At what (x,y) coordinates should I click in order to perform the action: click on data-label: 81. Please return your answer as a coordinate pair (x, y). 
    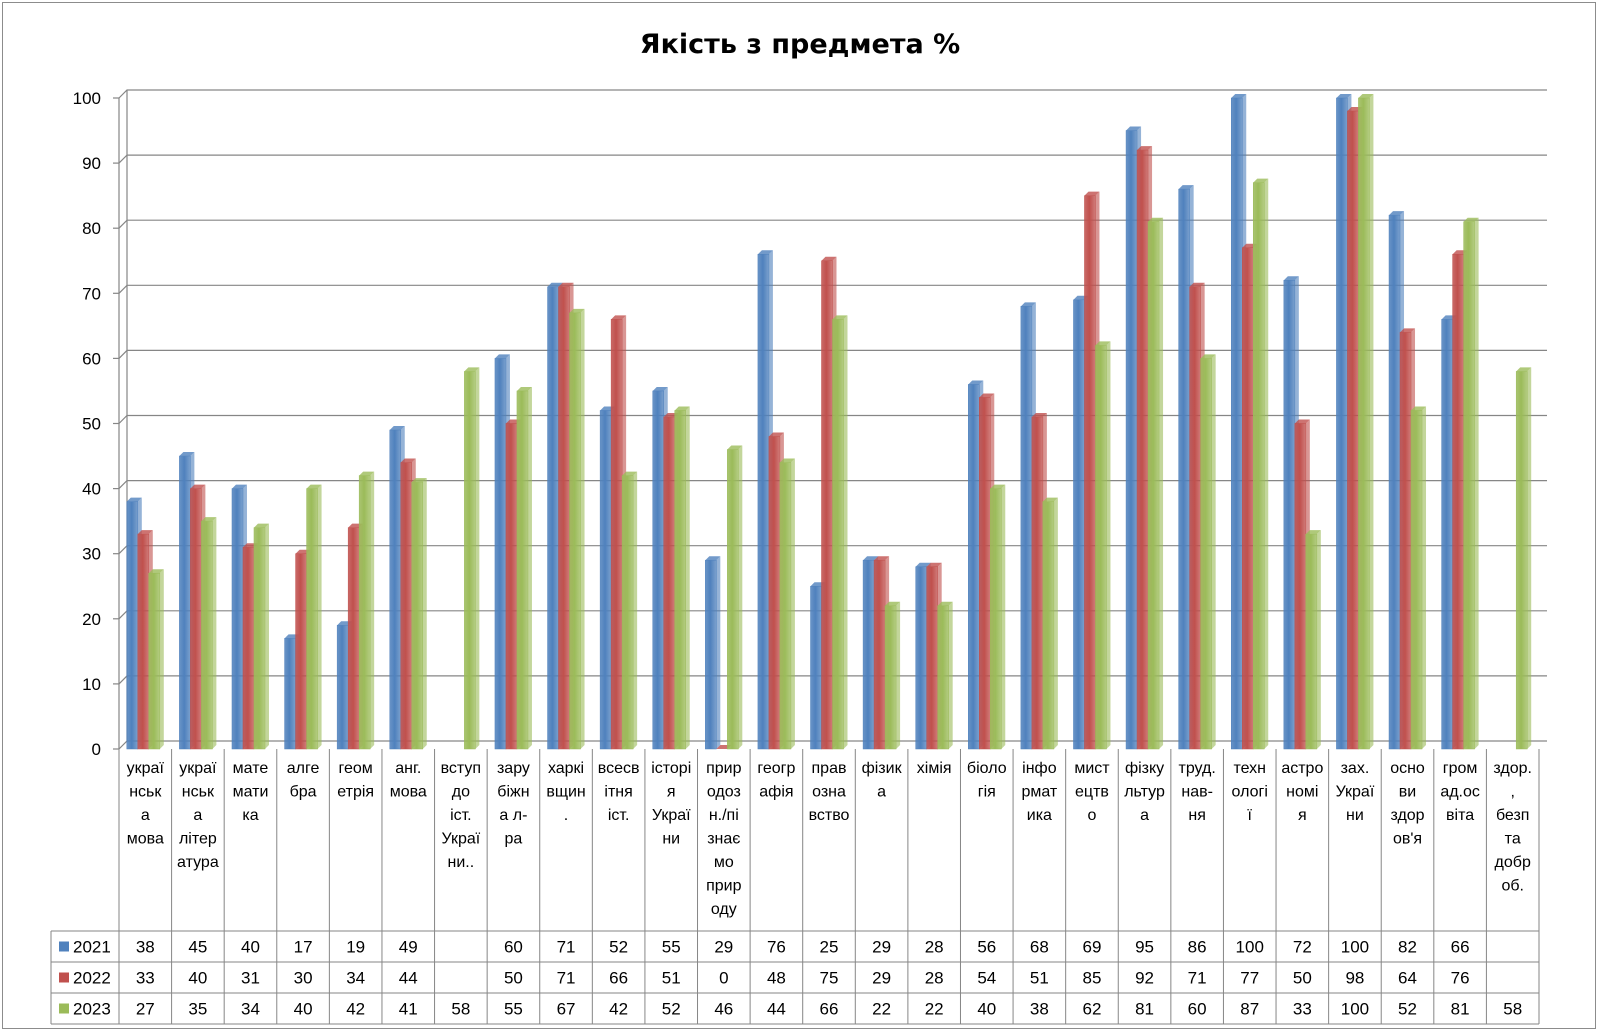
    Looking at the image, I should click on (1144, 1009).